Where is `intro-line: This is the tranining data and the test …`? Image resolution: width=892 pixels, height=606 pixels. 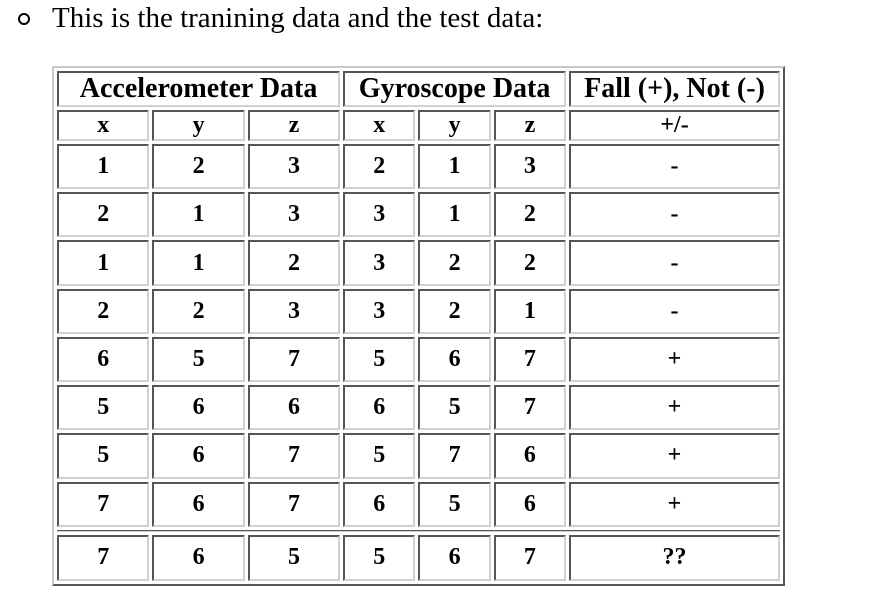 intro-line: This is the tranining data and the test … is located at coordinates (280, 18).